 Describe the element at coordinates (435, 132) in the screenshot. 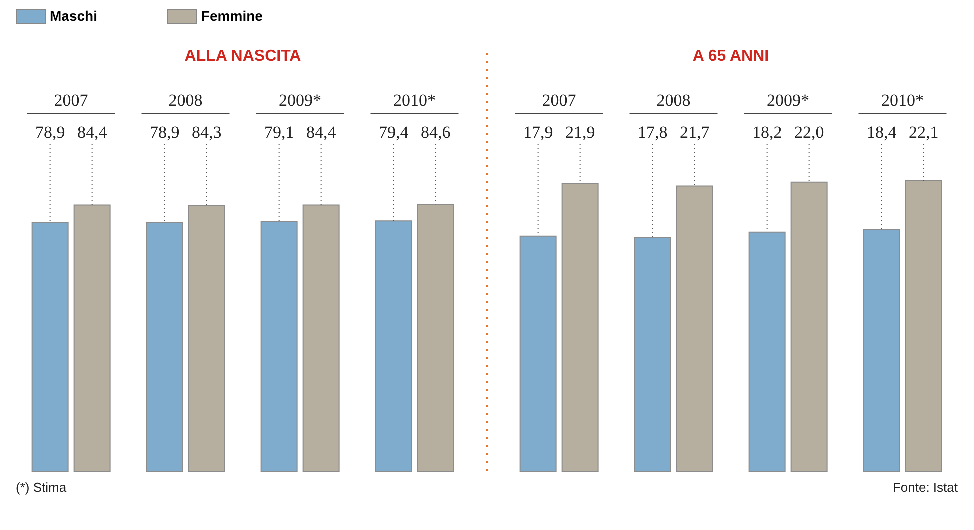

I see `data-label: 84,6` at that location.